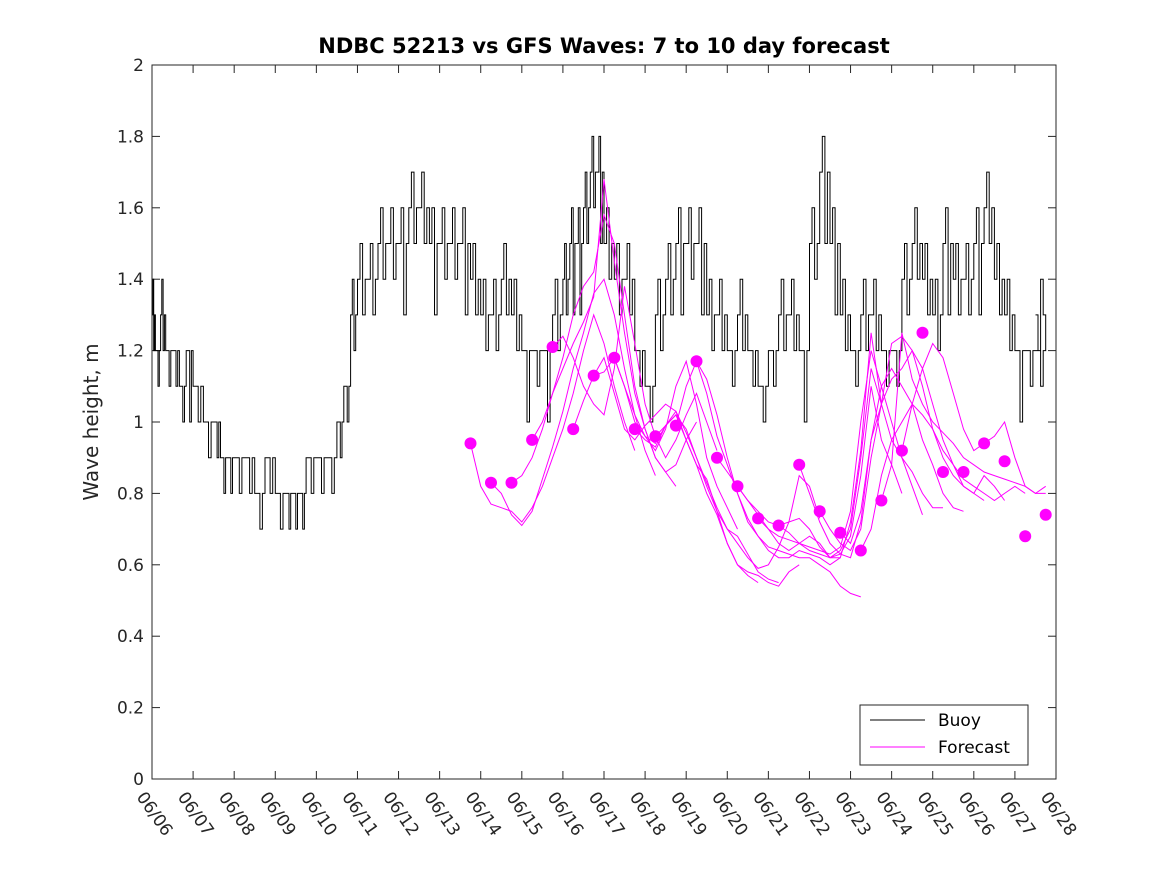 The image size is (1167, 875). Describe the element at coordinates (130, 280) in the screenshot. I see `y-tick-label: 1.4` at that location.